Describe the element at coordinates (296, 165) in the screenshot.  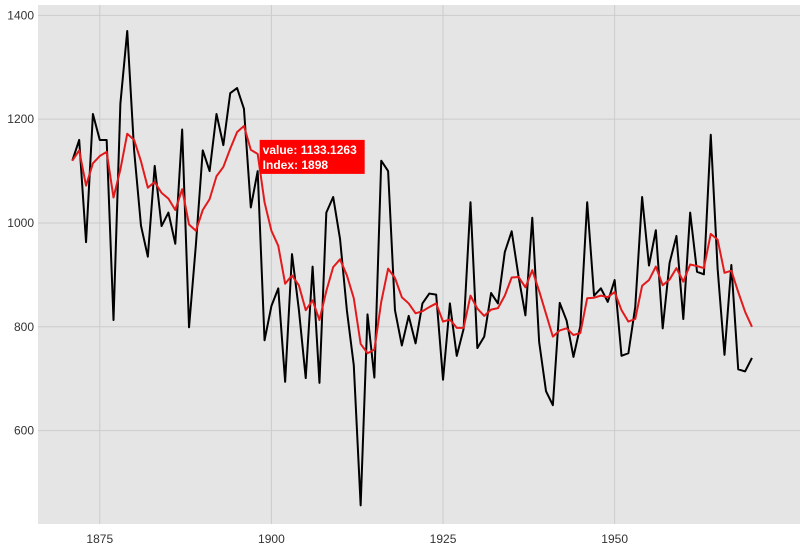
I see `tooltip-index-label: Index: 1898` at that location.